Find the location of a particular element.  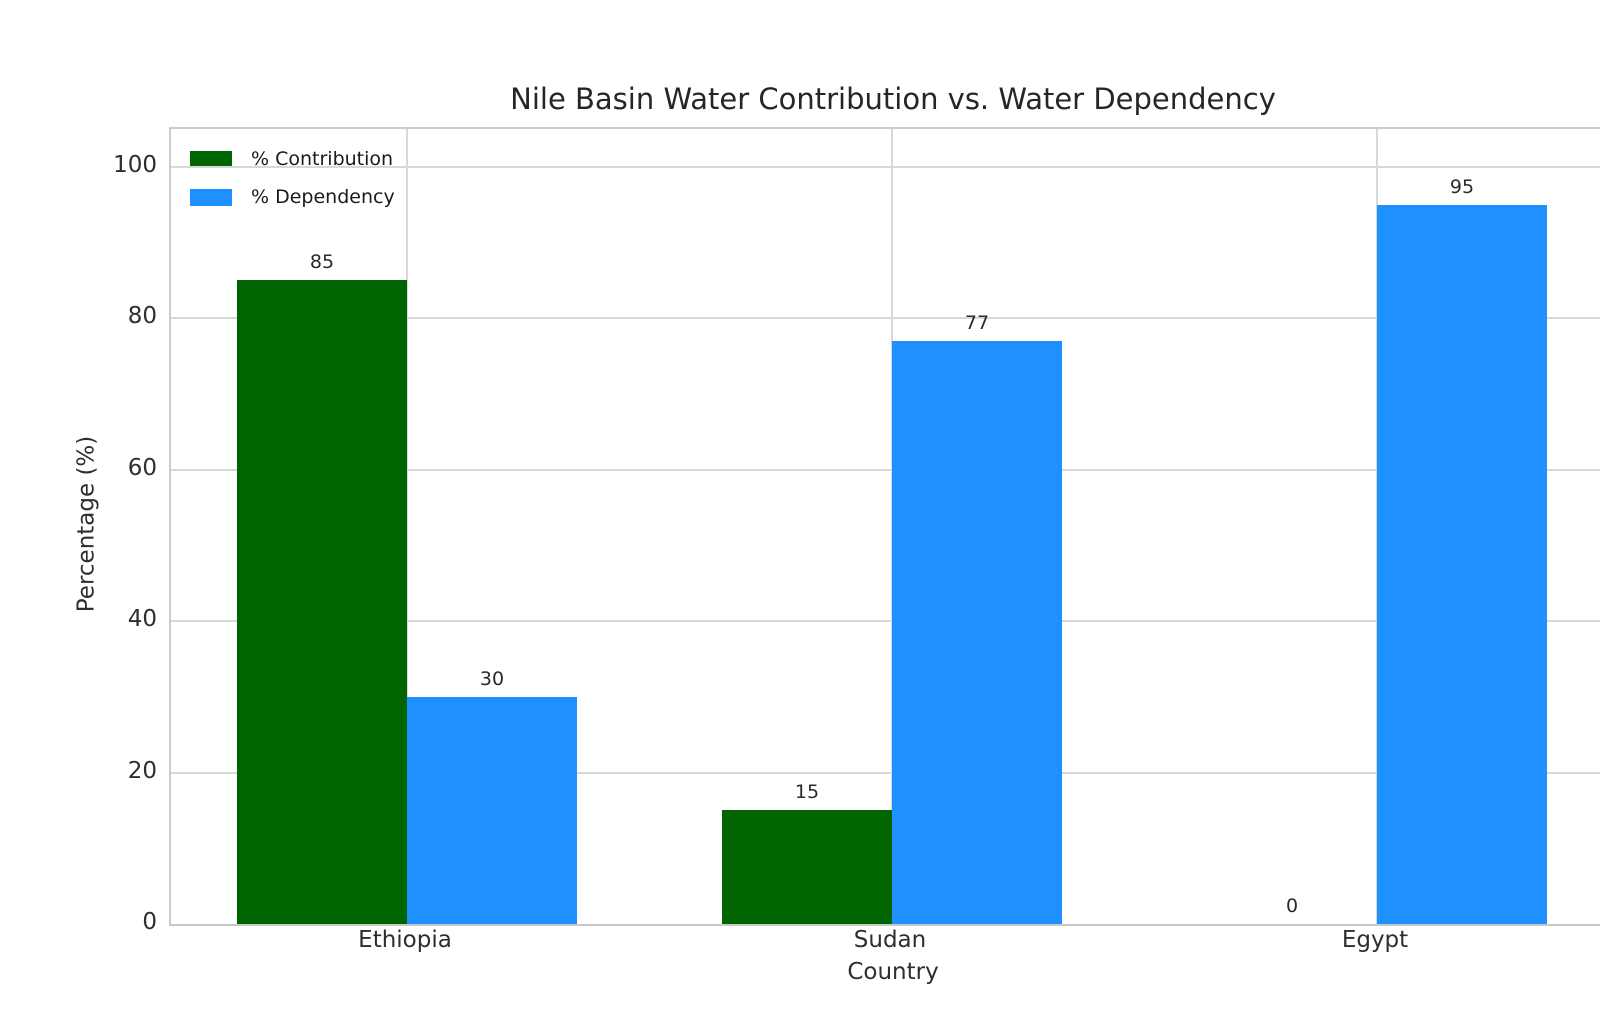

y-tick-label: 60 is located at coordinates (142, 467).